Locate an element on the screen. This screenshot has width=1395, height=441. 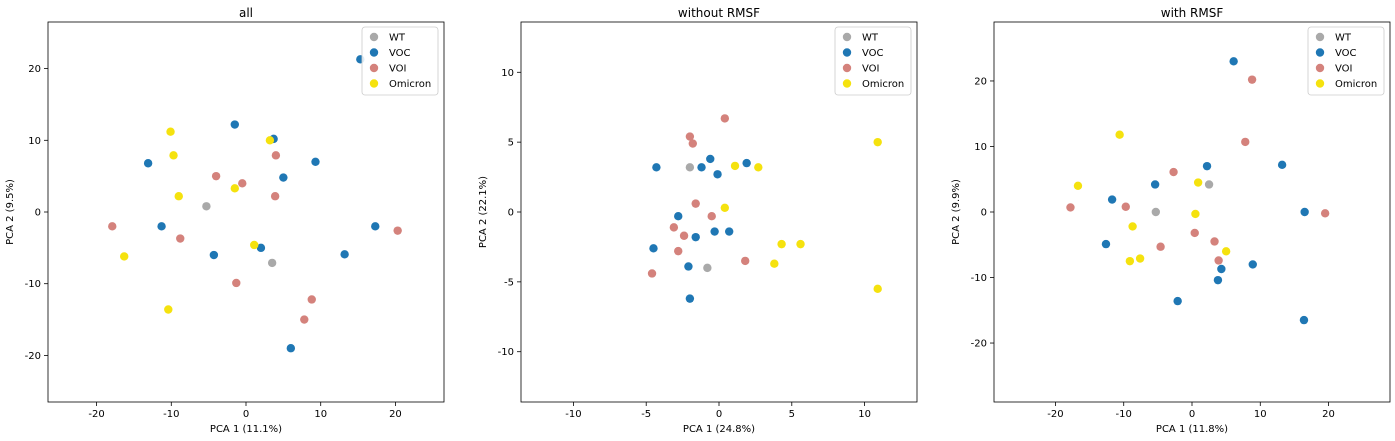
y-axis-label: PCA 2 (9.9%) is located at coordinates (956, 212).